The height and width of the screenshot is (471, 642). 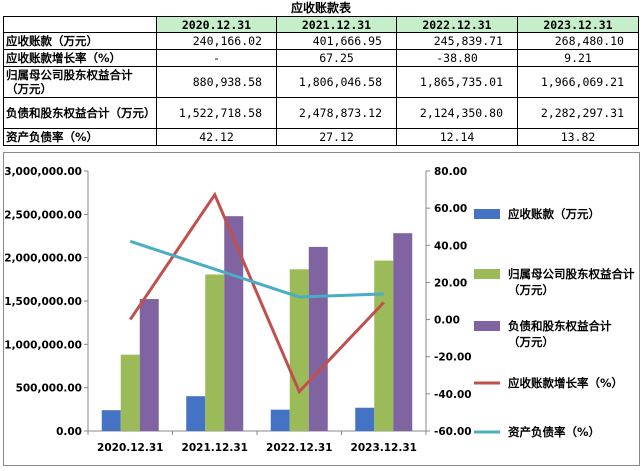 I want to click on legend-label: 应收账款增长率（%）, so click(x=565, y=383).